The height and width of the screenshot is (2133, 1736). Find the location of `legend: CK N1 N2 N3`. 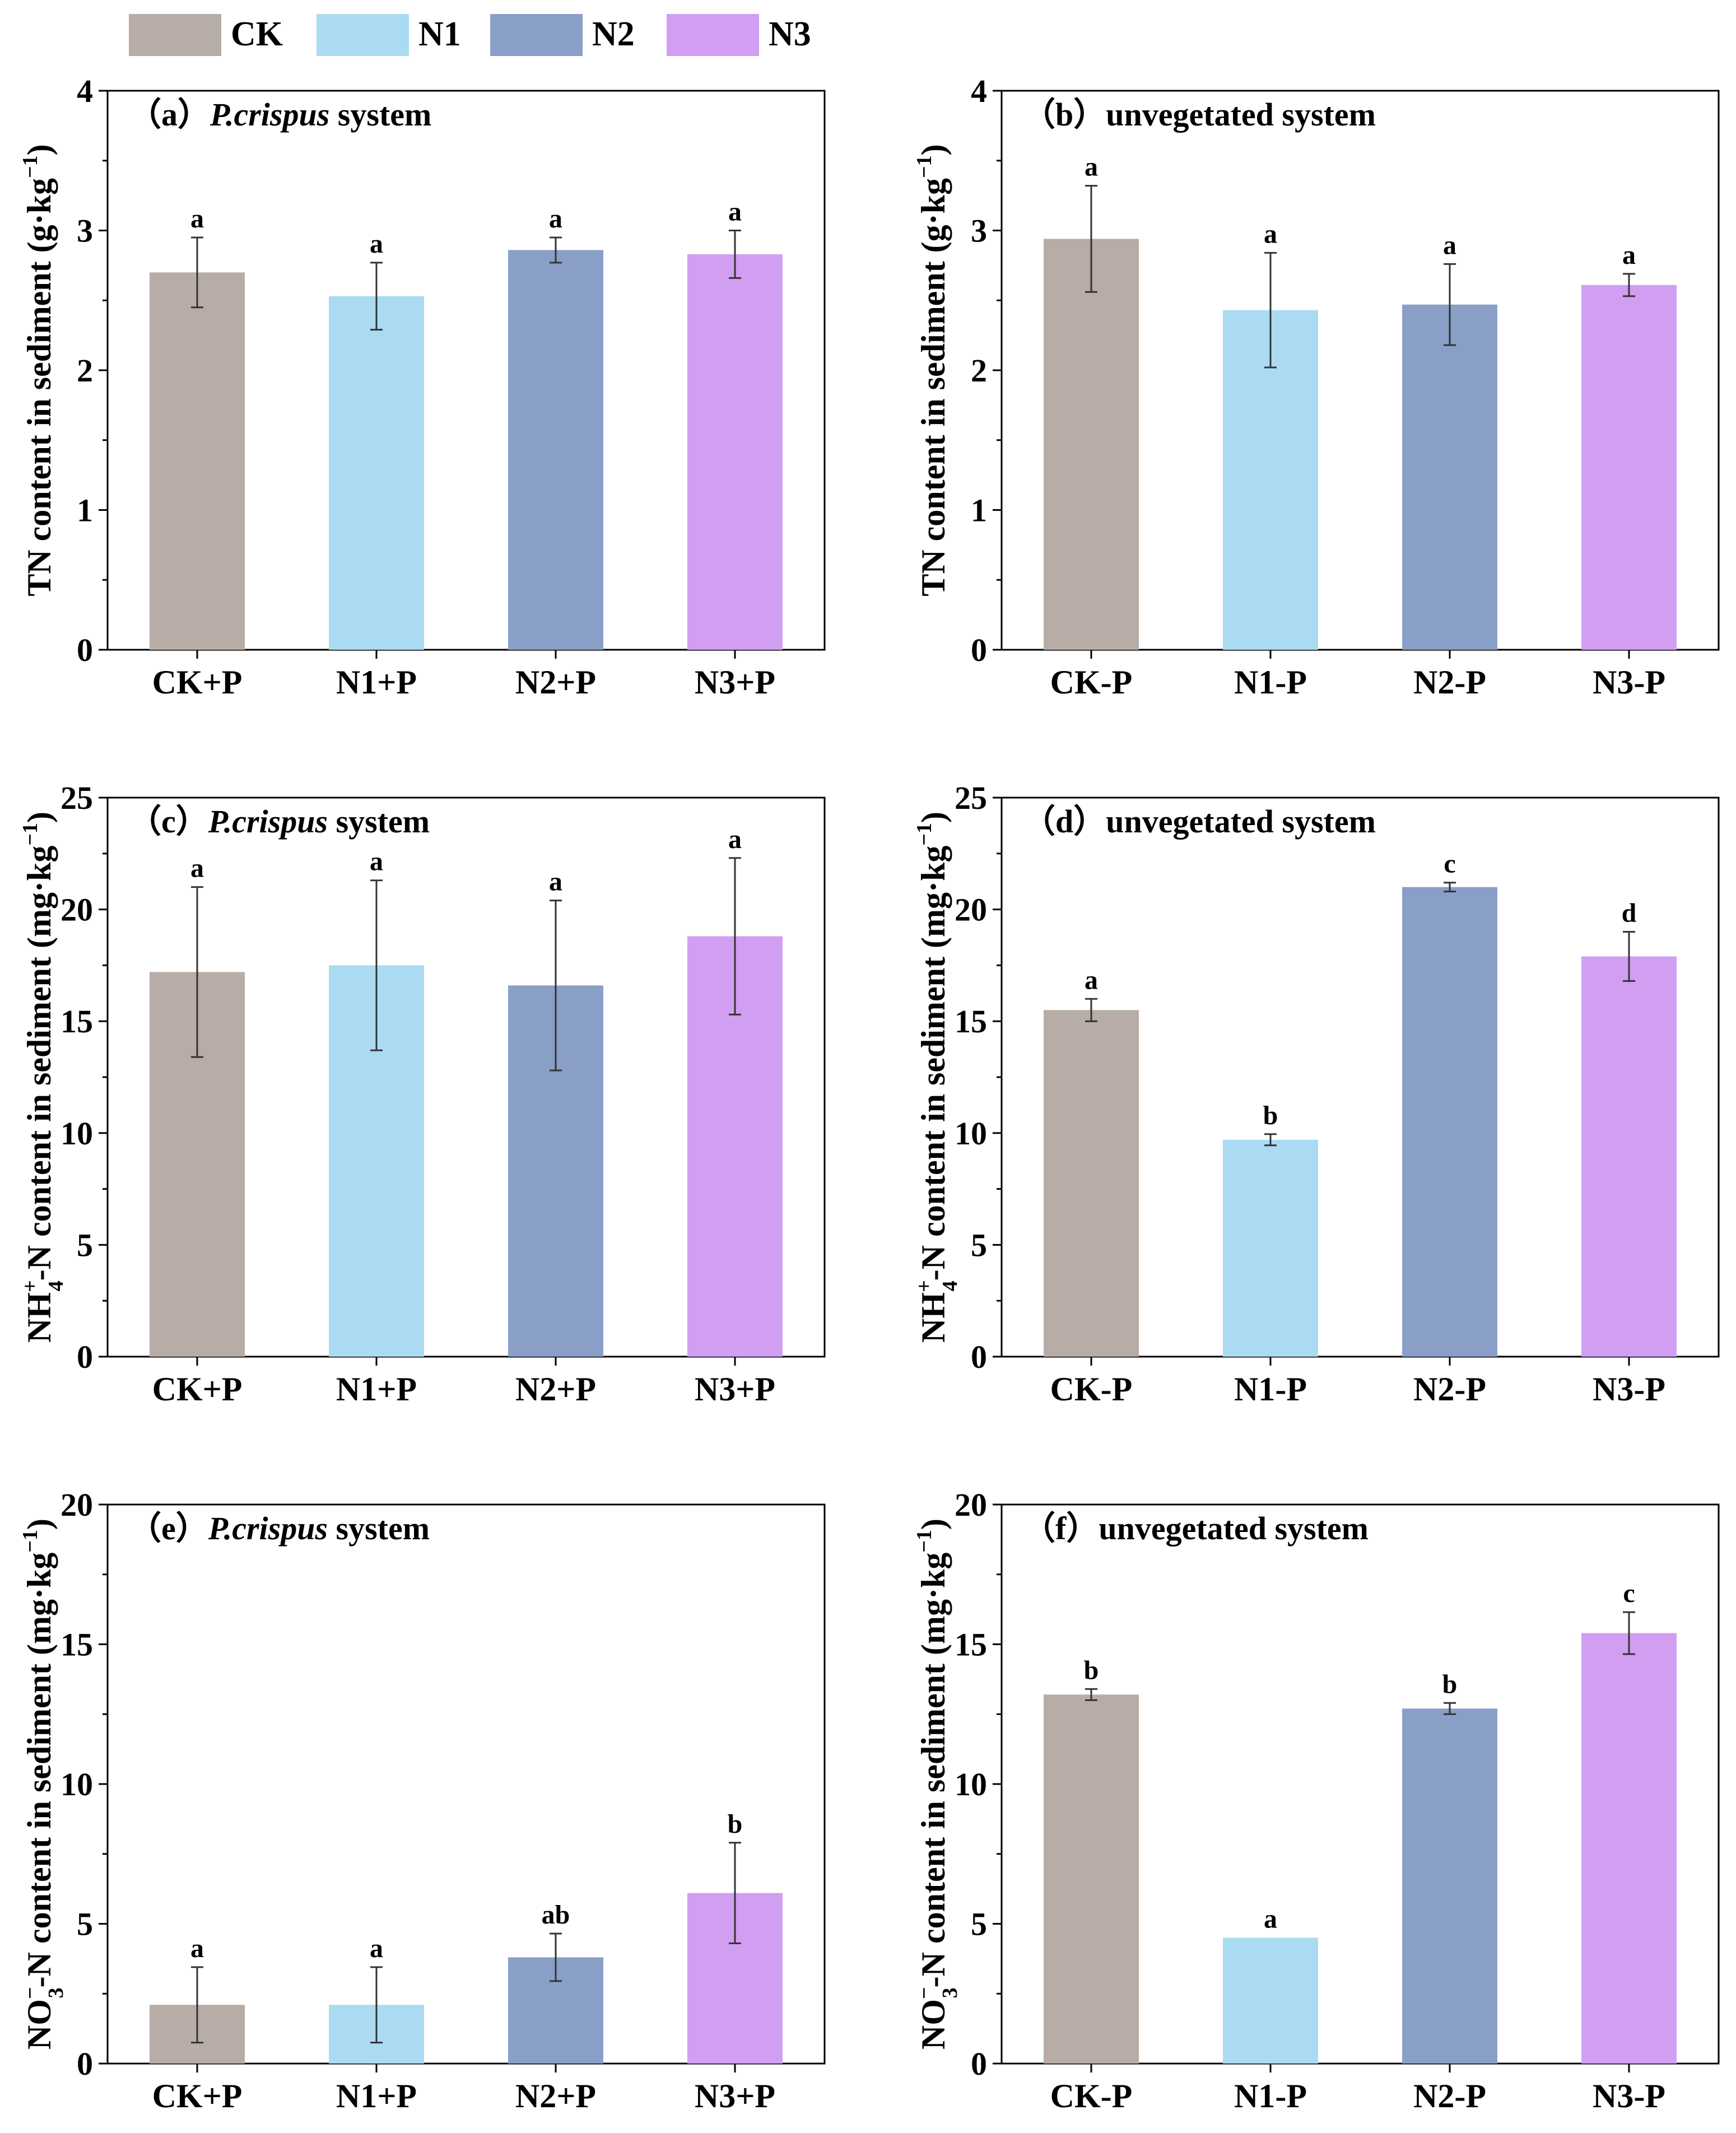

legend: CK N1 N2 N3 is located at coordinates (470, 35).